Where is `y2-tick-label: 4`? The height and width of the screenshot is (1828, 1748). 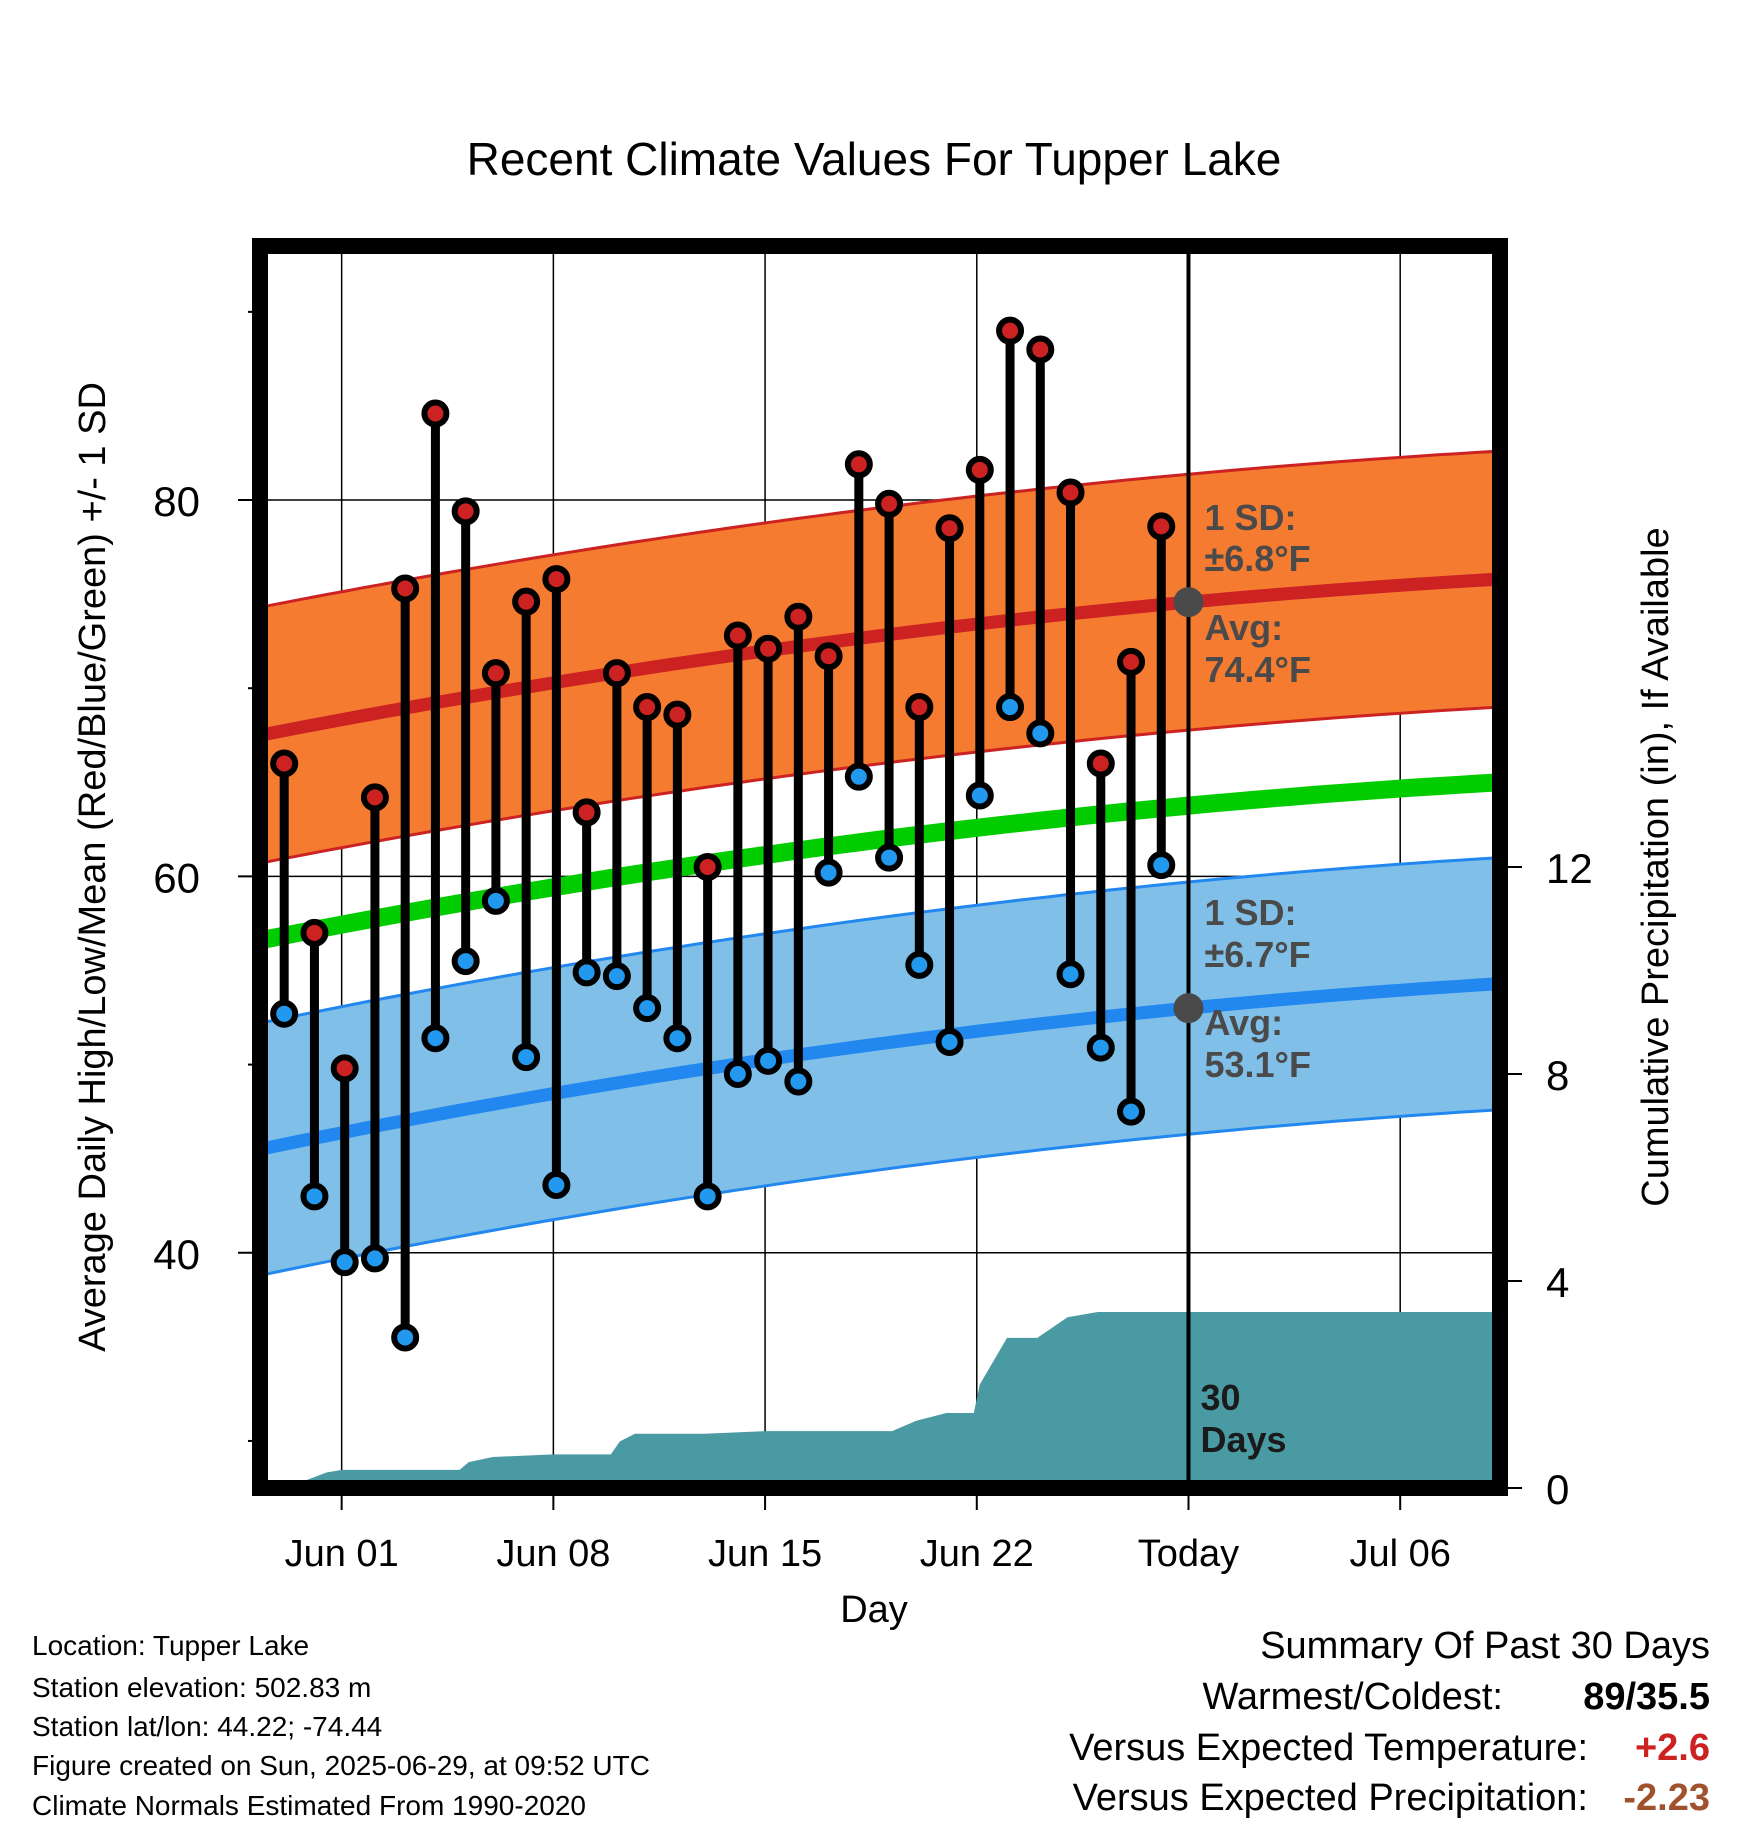
y2-tick-label: 4 is located at coordinates (1557, 1282).